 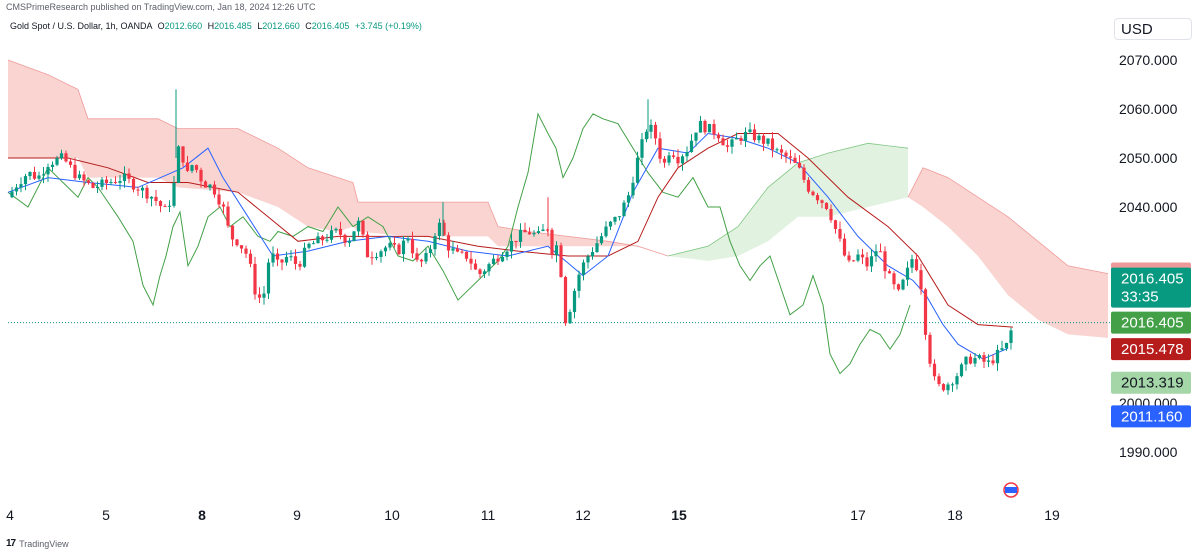 What do you see at coordinates (1148, 60) in the screenshot?
I see `price-tick-label: 2070.000` at bounding box center [1148, 60].